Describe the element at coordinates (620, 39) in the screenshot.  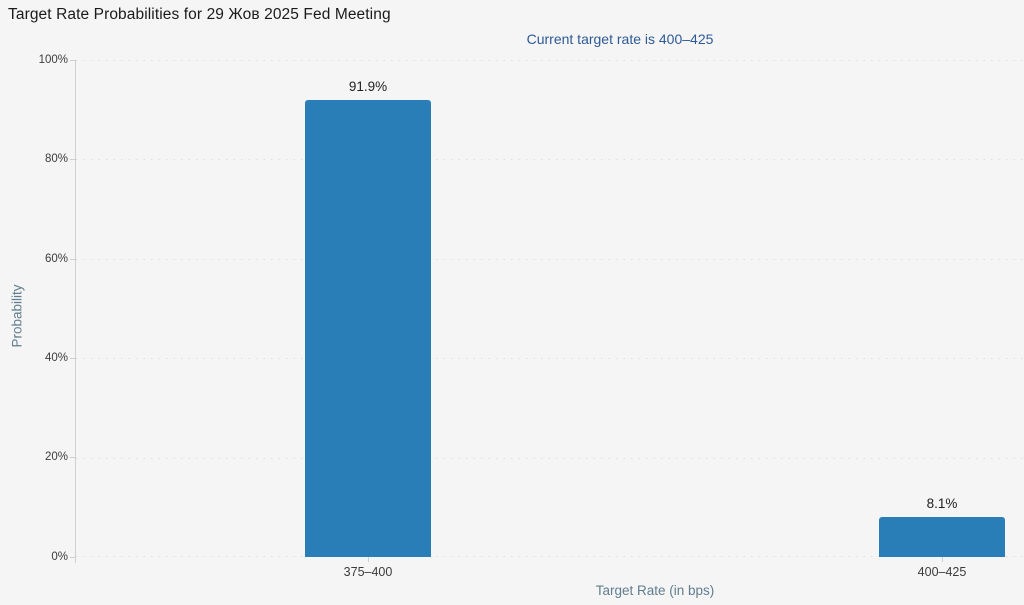
I see `chart-subtitle: Current target rate is 400–425` at that location.